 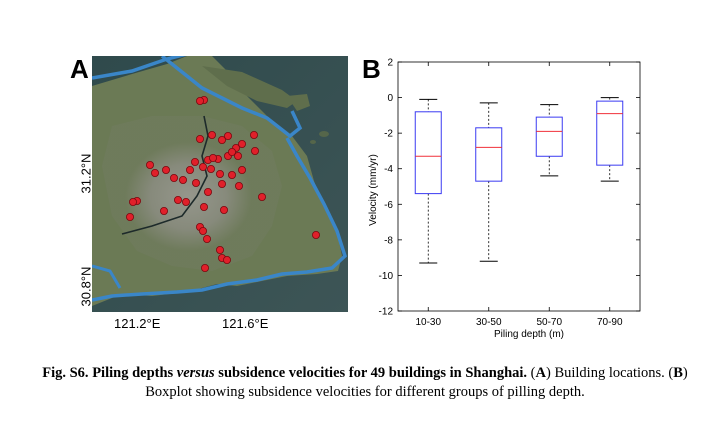 What do you see at coordinates (388, 240) in the screenshot?
I see `y-tick-label: -8` at bounding box center [388, 240].